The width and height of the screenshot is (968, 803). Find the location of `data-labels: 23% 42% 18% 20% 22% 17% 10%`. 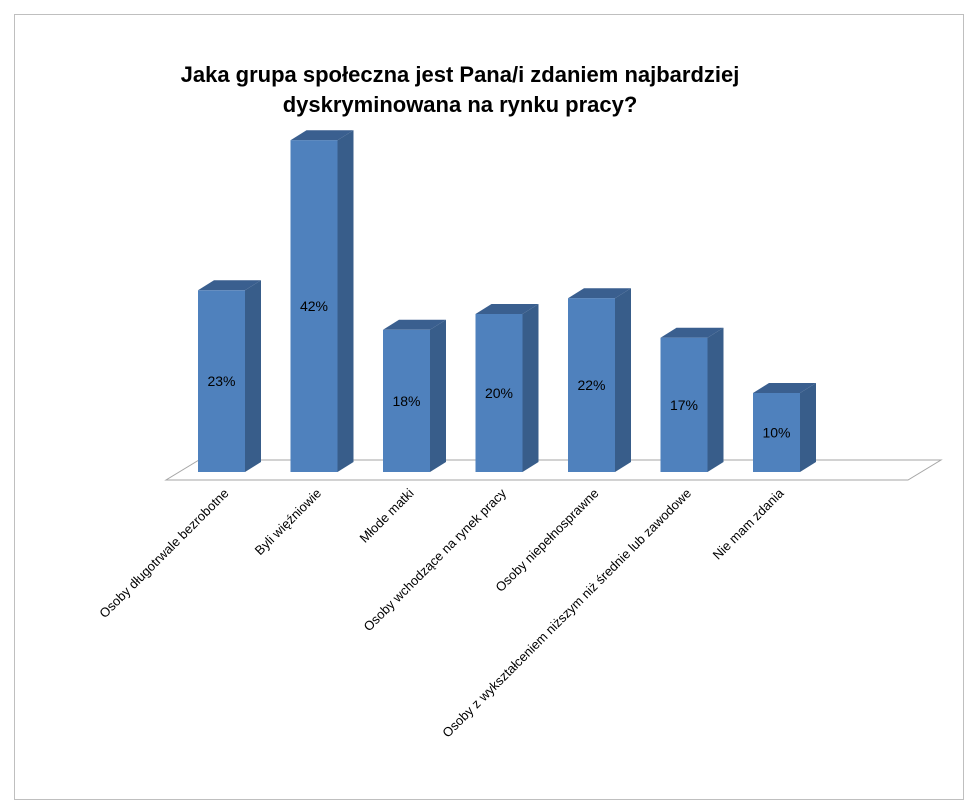

data-labels: 23% 42% 18% 20% 22% 17% 10% is located at coordinates (498, 369).